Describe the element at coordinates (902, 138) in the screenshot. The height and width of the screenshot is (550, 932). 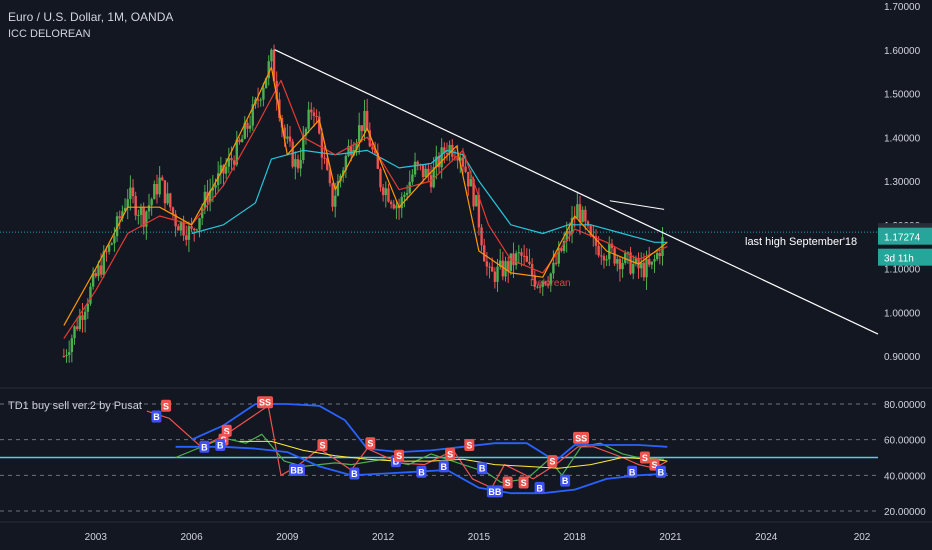
I see `price-tick-label: 1.40000` at that location.